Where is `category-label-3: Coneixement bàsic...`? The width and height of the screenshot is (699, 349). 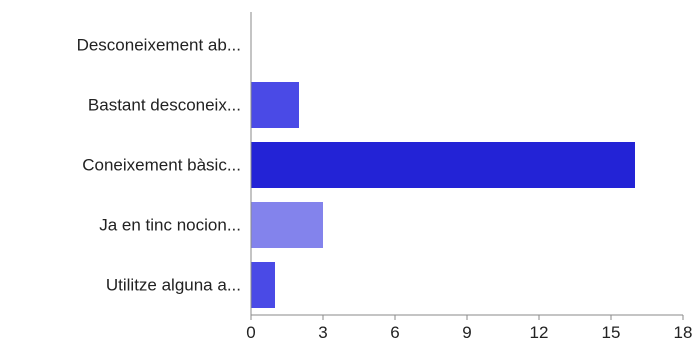
category-label-3: Coneixement bàsic... is located at coordinates (161, 165).